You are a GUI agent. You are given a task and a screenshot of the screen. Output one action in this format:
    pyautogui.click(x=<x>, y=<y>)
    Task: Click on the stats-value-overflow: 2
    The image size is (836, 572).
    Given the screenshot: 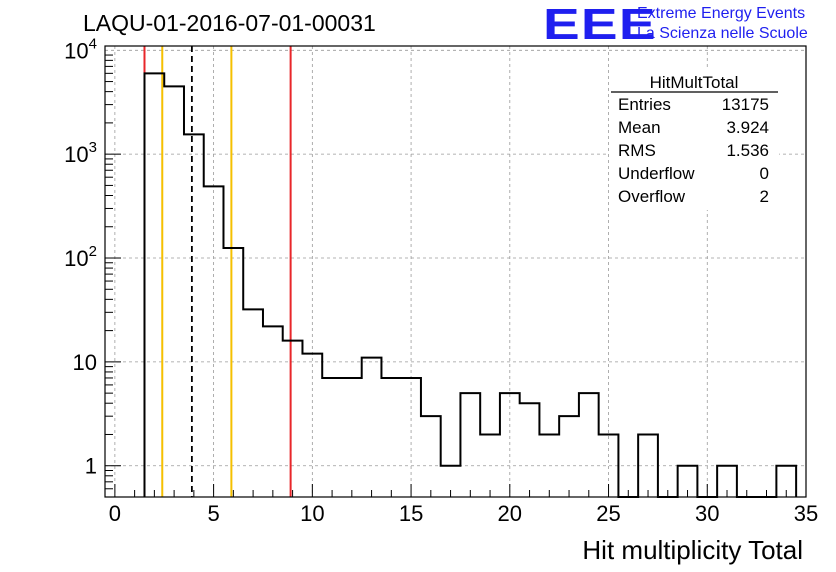 What is the action you would take?
    pyautogui.click(x=764, y=196)
    